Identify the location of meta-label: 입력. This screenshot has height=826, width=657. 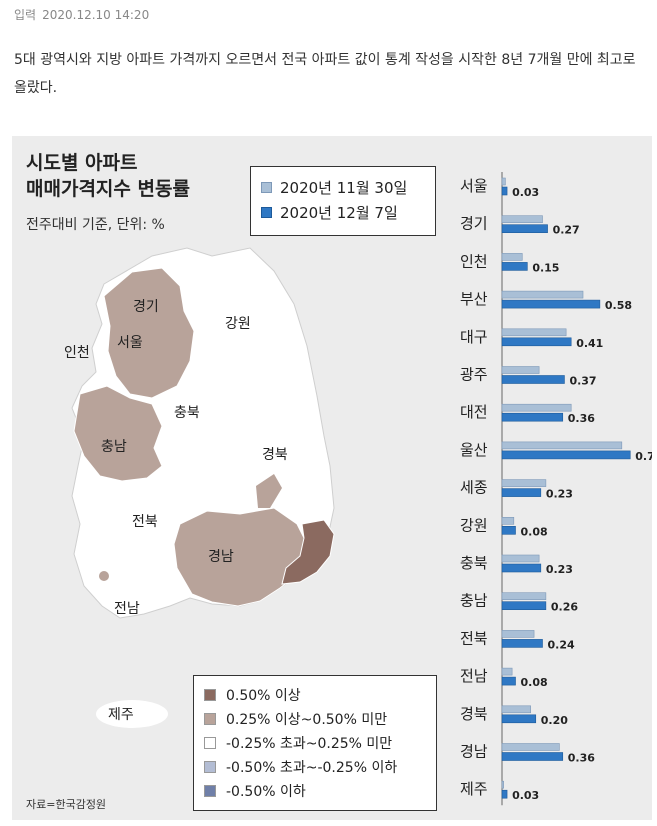
(25, 15).